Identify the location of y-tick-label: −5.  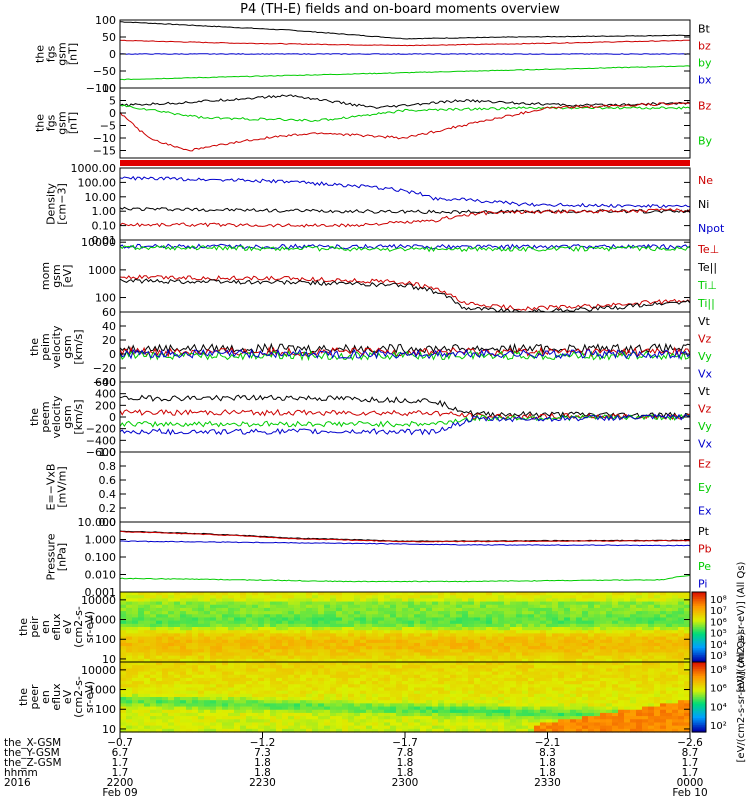
(108, 126).